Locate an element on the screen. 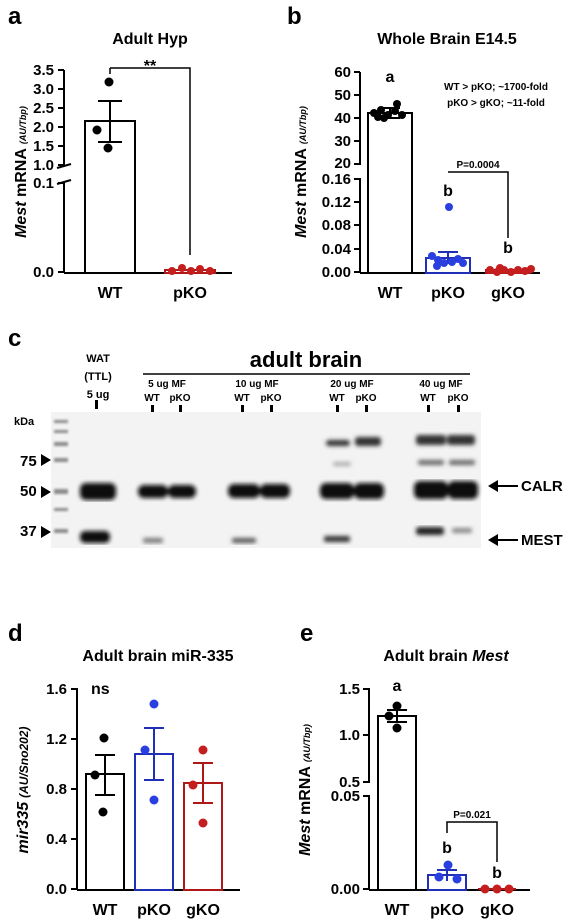 The width and height of the screenshot is (577, 921). panel-b-letter: b is located at coordinates (294, 16).